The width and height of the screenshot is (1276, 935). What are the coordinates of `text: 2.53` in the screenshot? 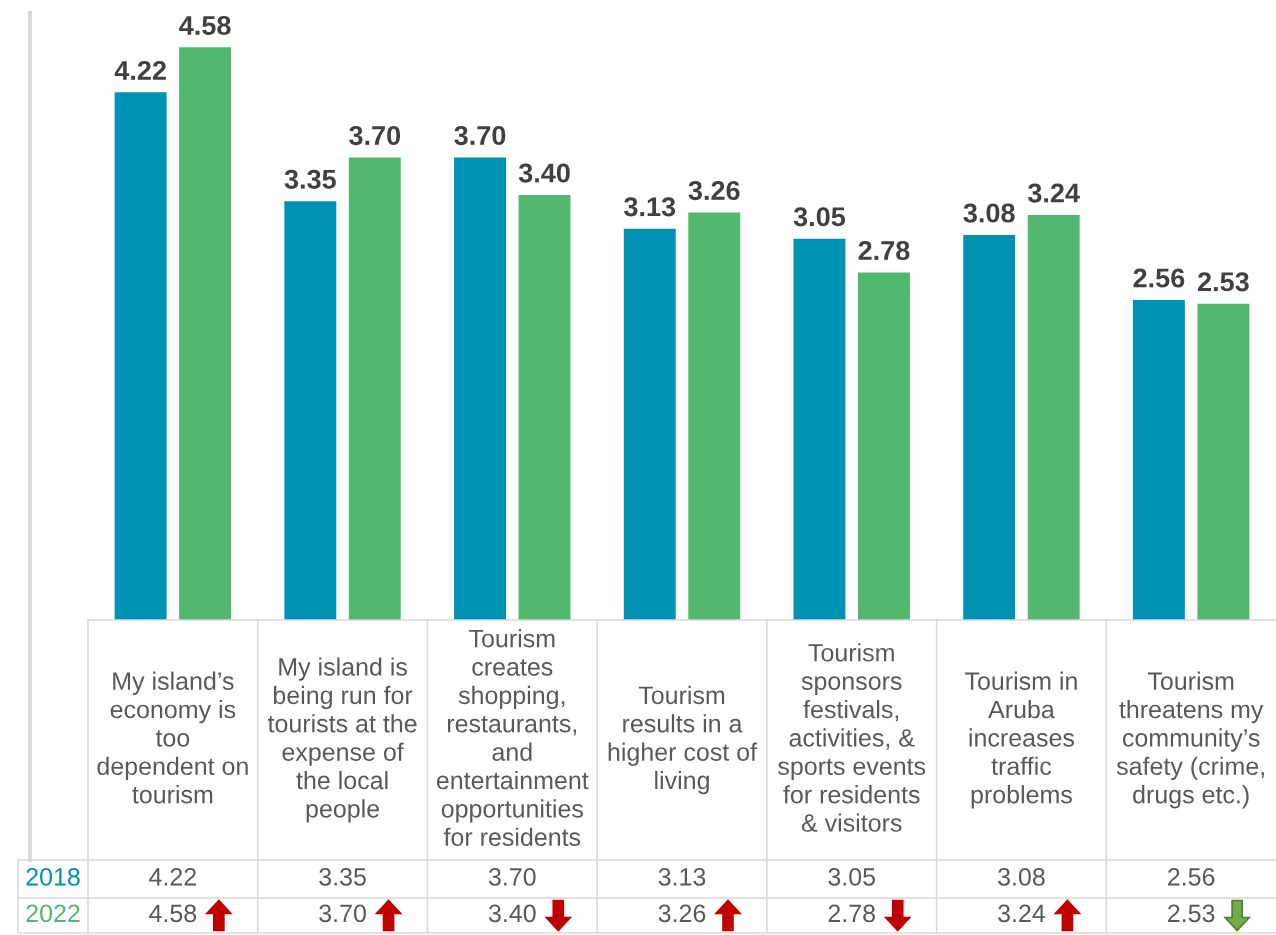 It's located at (1223, 282).